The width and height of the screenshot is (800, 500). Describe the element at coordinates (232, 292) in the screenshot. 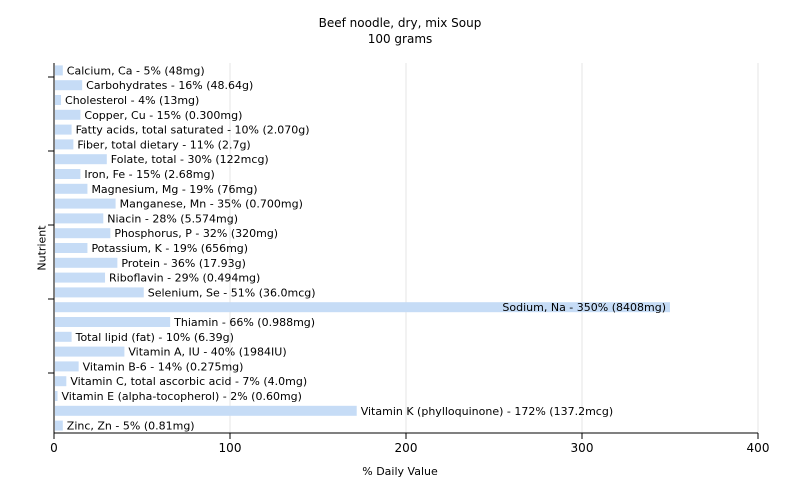

I see `bar-label: Selenium, Se - 51% (36.0mcg)` at that location.